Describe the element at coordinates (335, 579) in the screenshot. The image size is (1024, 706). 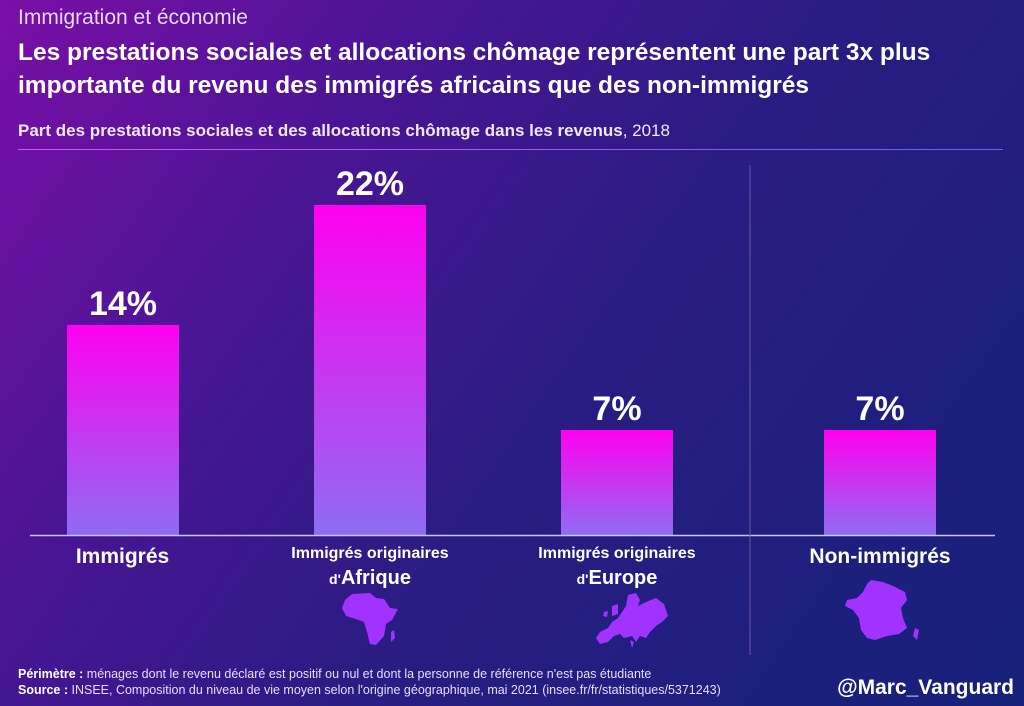
I see `afrique-prefix: d'` at that location.